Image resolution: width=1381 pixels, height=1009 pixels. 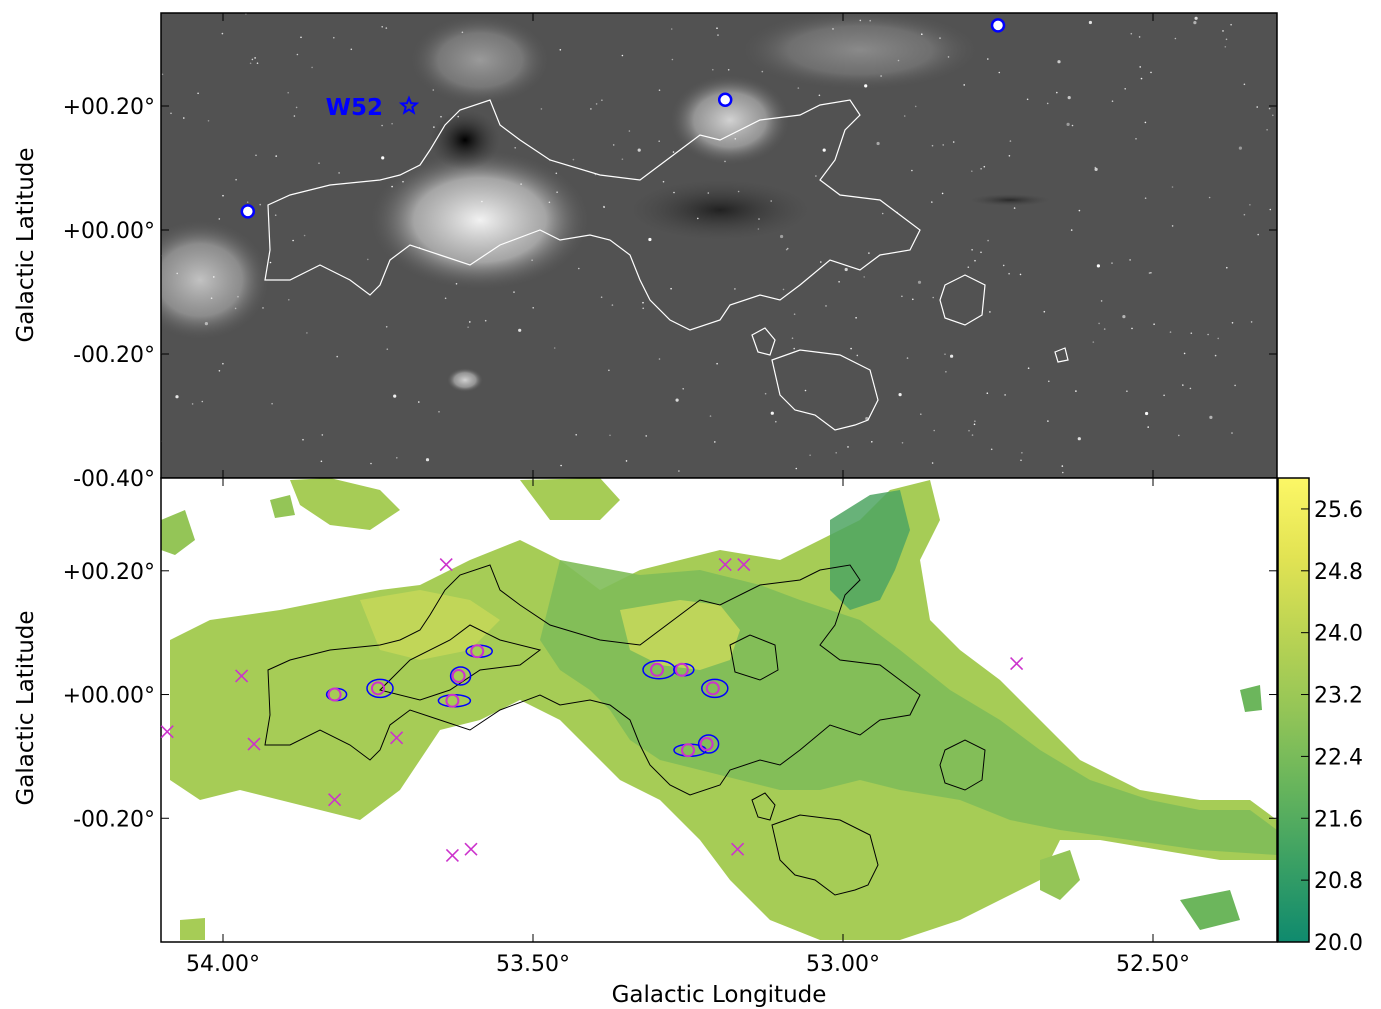 I want to click on nebula-glow, so click(x=480, y=60).